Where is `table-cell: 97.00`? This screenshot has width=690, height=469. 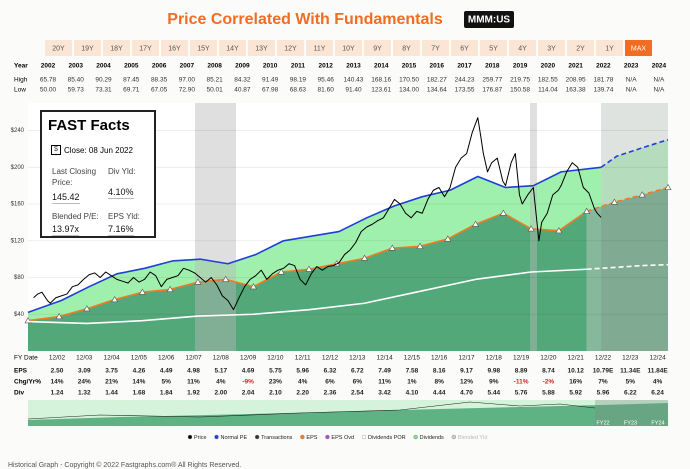
table-cell: 97.00 is located at coordinates (187, 80).